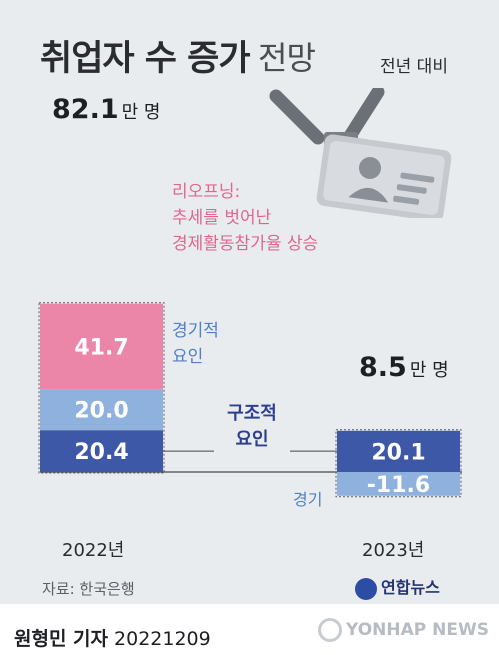  I want to click on reopening-annotation: 리오프닝: 추세를 벗어난 경제활동참가율 상승, so click(245, 218).